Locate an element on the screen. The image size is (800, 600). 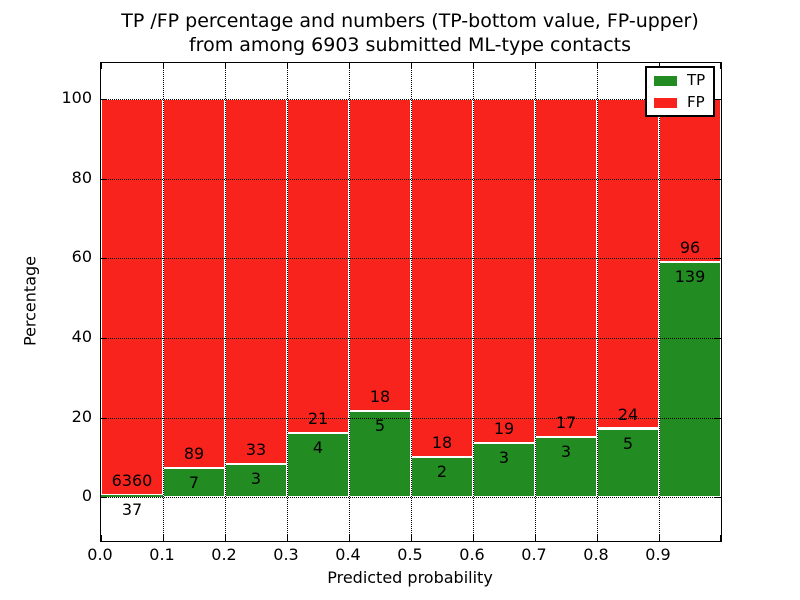
tp-legend-swatch is located at coordinates (665, 80).